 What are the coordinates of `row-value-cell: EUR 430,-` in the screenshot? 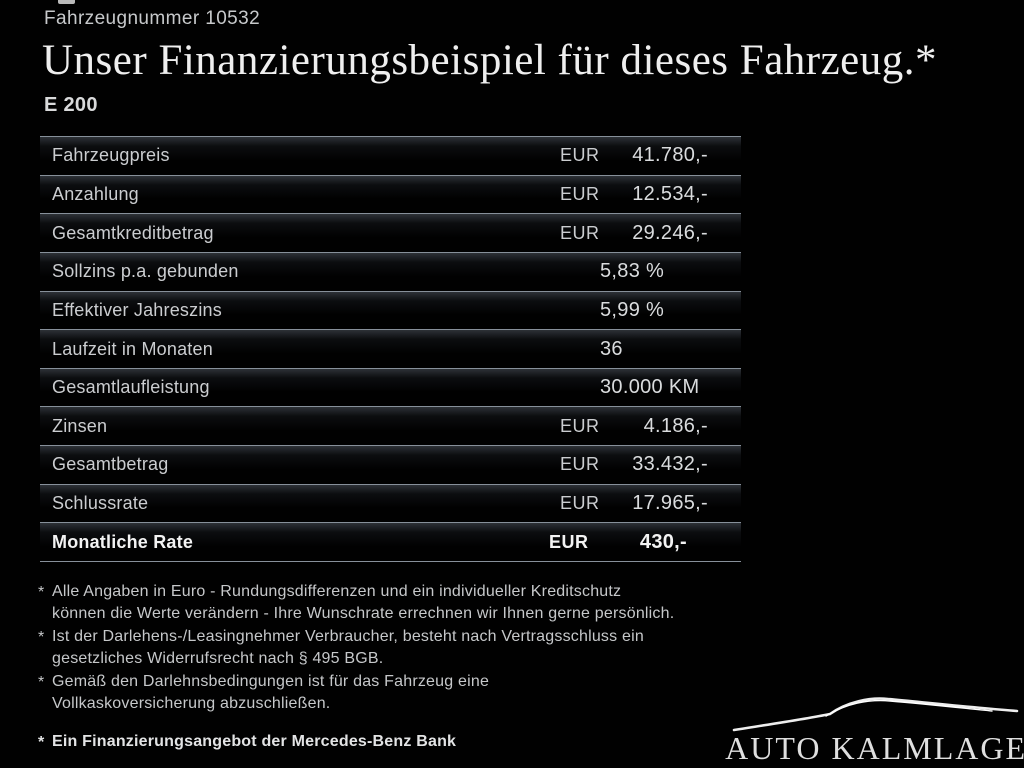 It's located at (643, 542).